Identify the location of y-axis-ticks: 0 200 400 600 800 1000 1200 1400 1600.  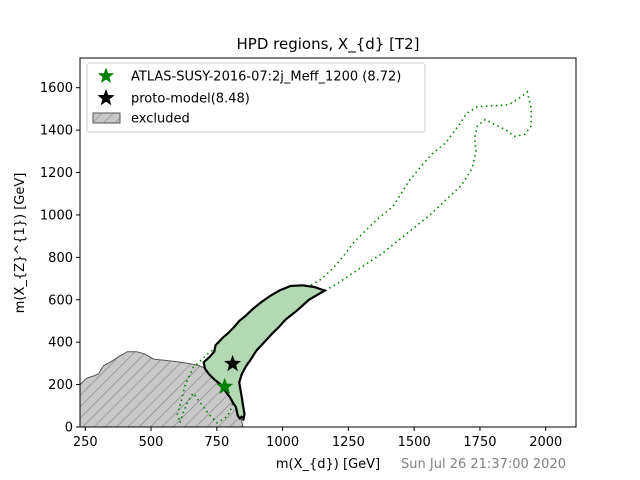
(60, 258).